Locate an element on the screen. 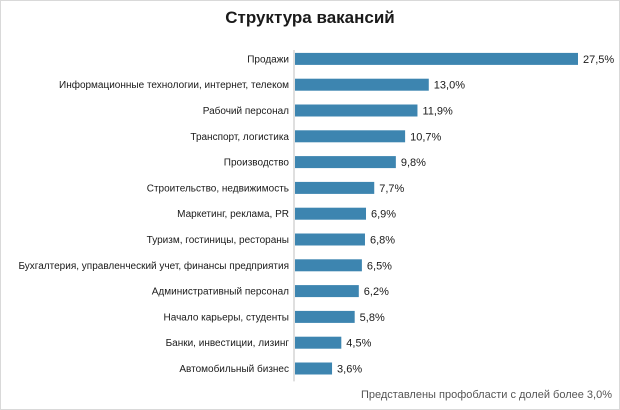 The width and height of the screenshot is (620, 410). value-label: 13,0% is located at coordinates (449, 86).